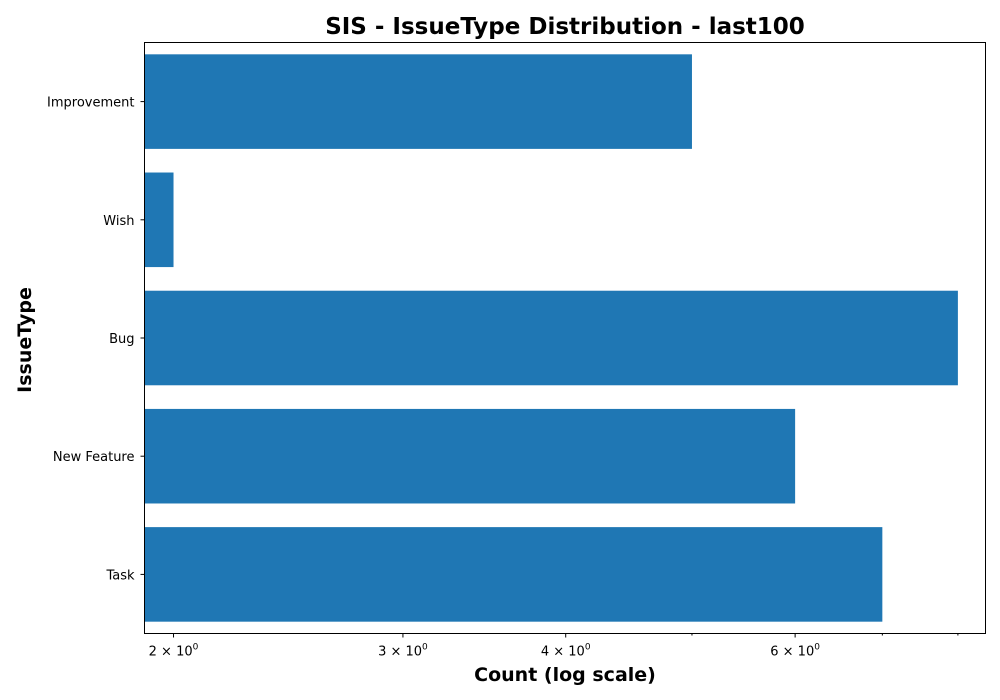 This screenshot has width=1000, height=700. I want to click on y-tick-label-improvement: Improvement, so click(90, 103).